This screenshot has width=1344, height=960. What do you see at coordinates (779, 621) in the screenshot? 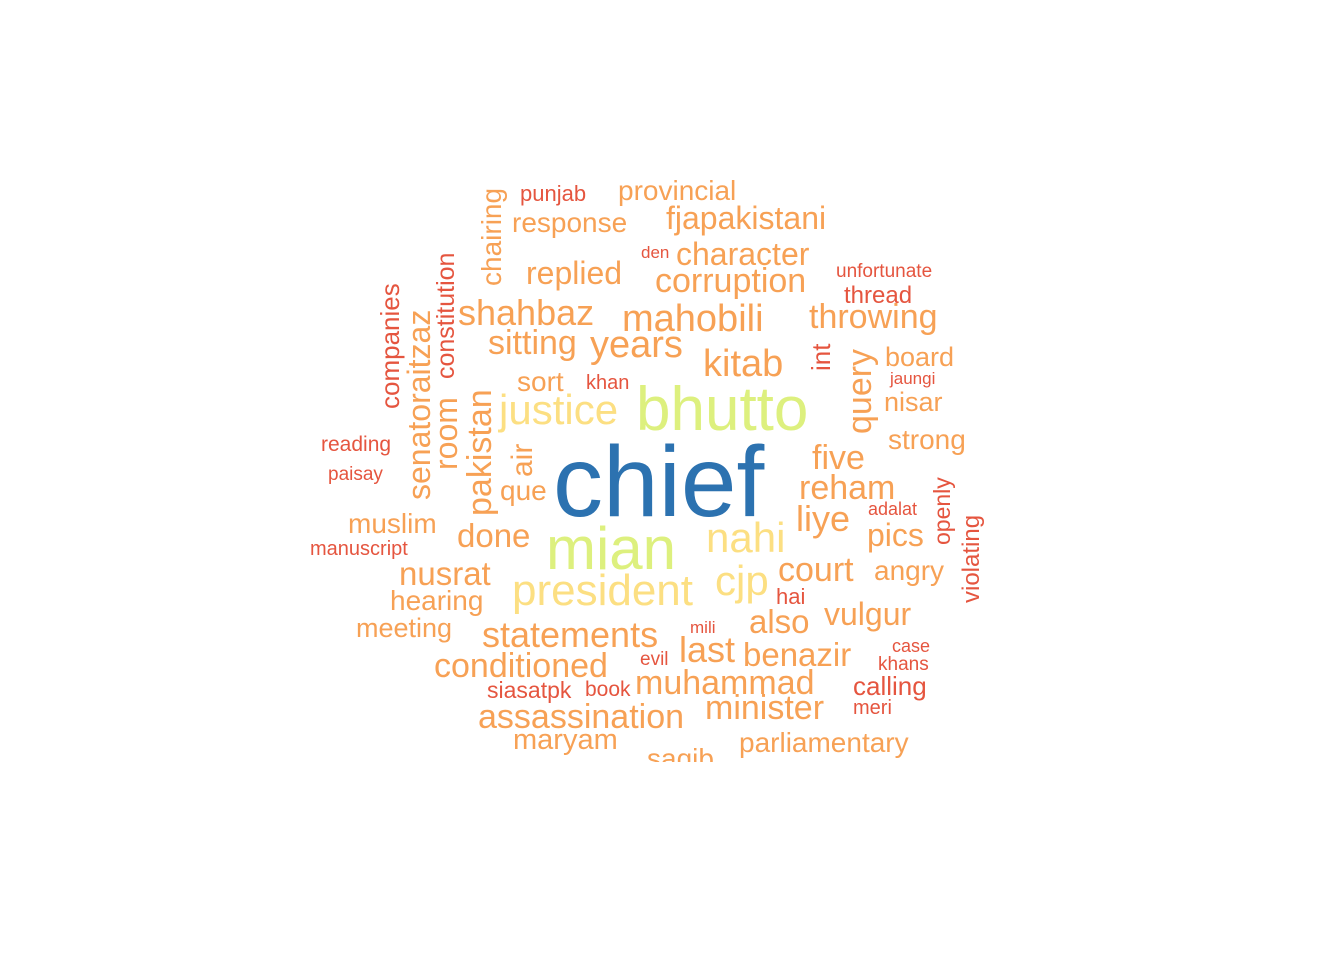
I see `word-also: also` at bounding box center [779, 621].